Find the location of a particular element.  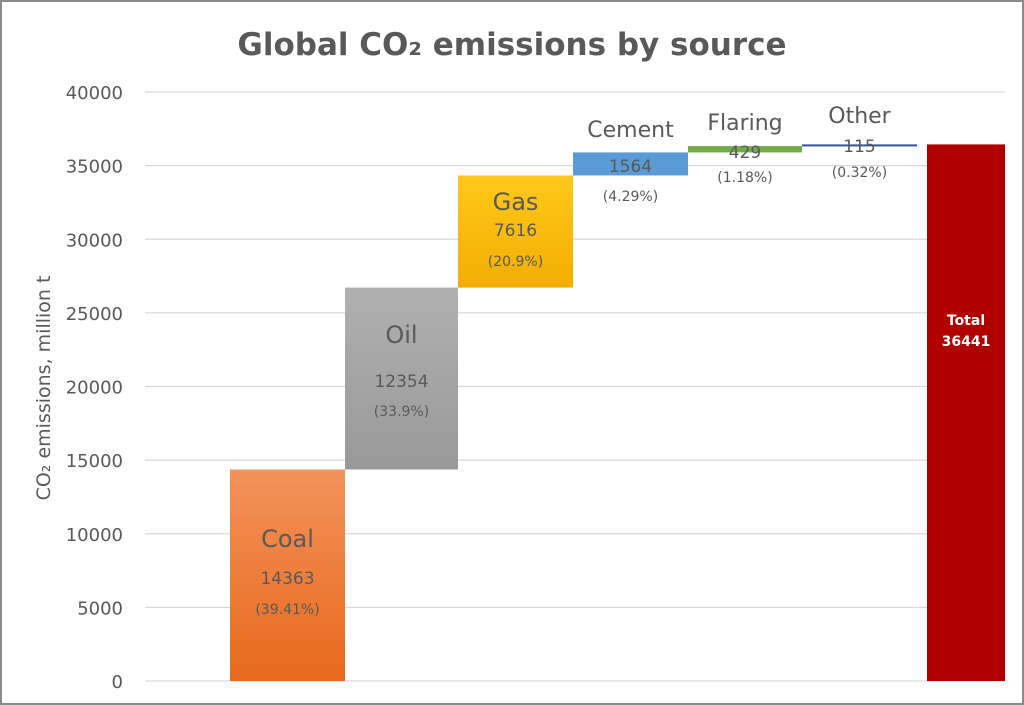

bar-coal is located at coordinates (287, 575).